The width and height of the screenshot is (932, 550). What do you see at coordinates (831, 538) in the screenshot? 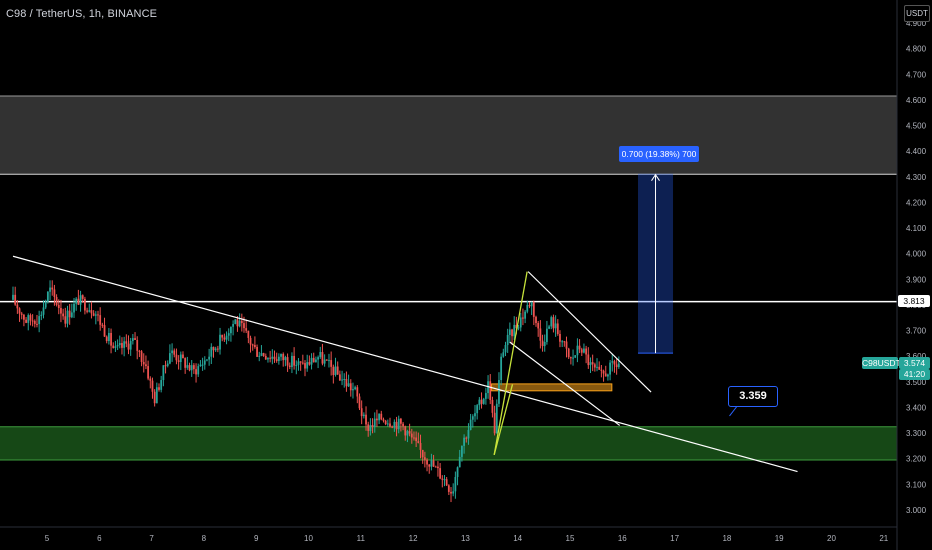
I see `x-axis-tick-label: 20` at bounding box center [831, 538].